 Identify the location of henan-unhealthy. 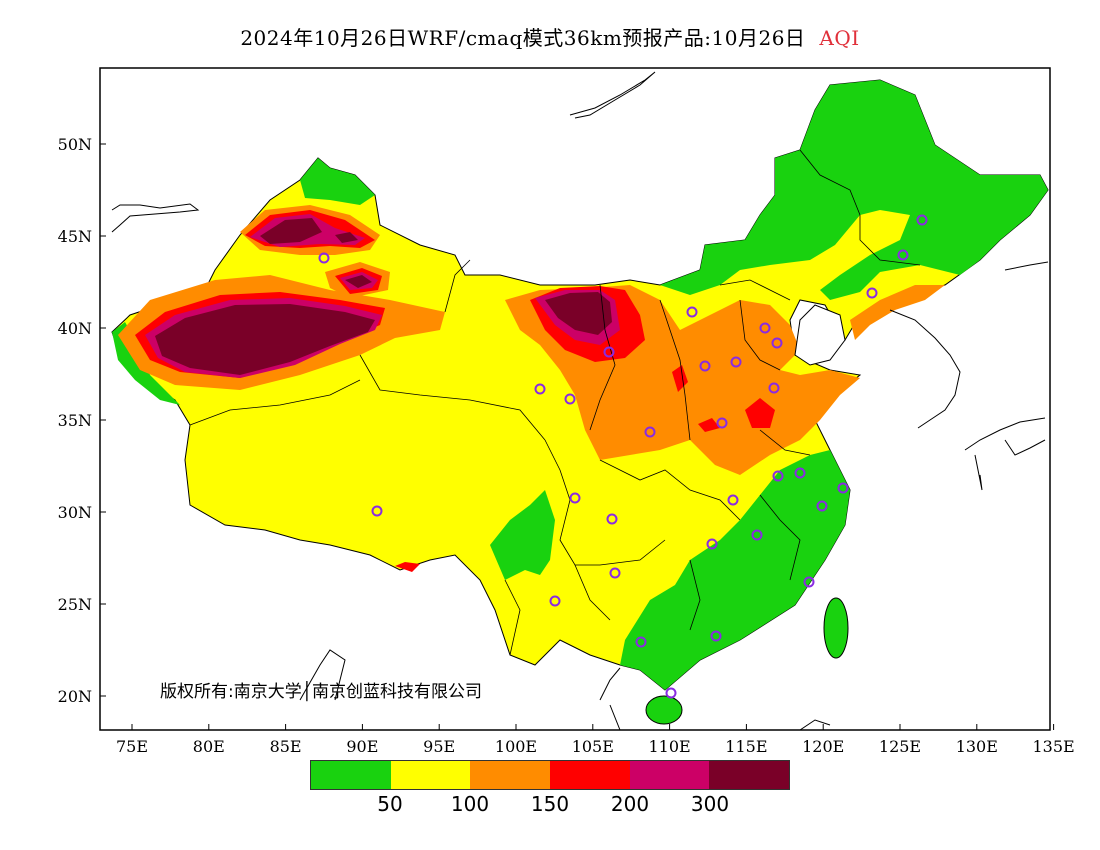
(760, 413).